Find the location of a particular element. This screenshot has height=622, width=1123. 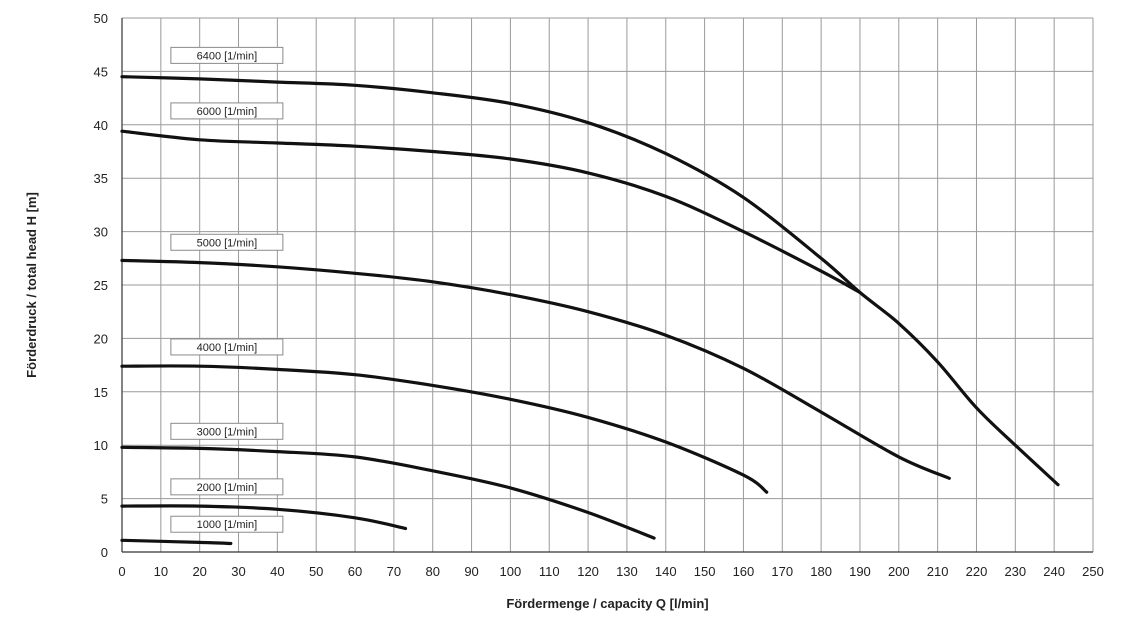

curve-label-1000: 1000 [1/min] is located at coordinates (227, 524).